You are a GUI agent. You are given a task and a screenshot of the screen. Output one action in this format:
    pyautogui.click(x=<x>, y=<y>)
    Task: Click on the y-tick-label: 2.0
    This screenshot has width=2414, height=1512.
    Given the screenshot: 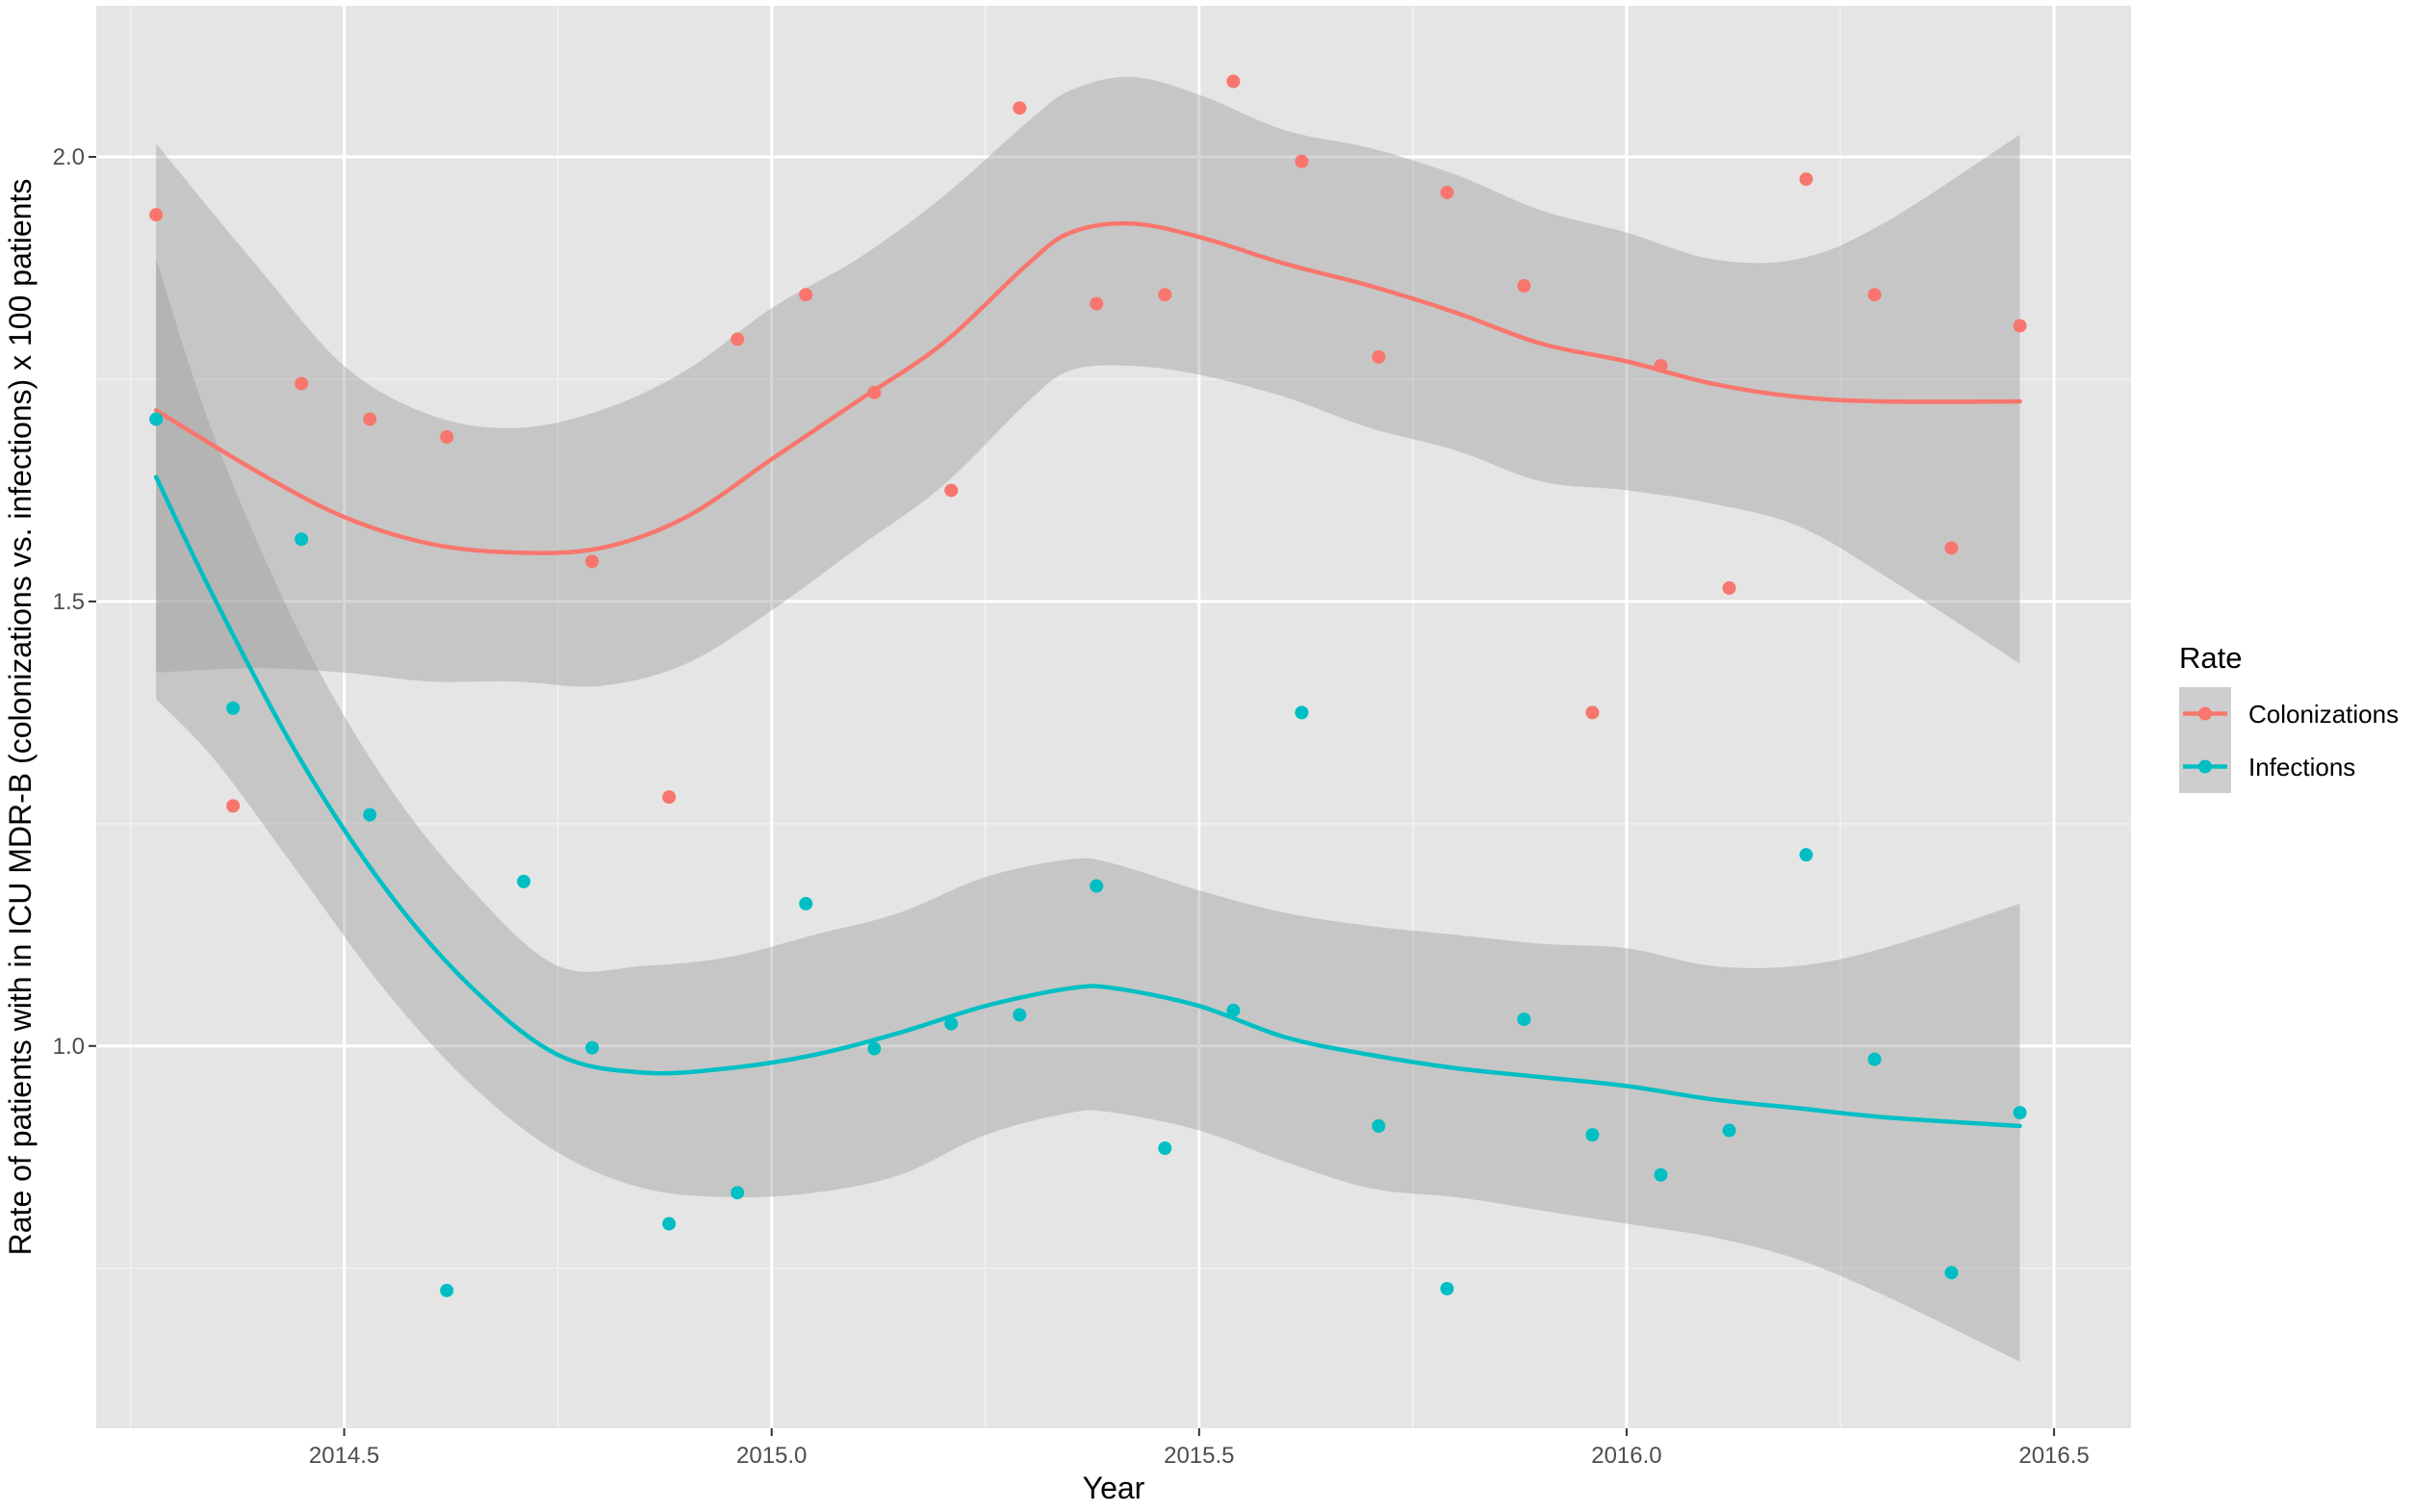 What is the action you would take?
    pyautogui.click(x=69, y=157)
    